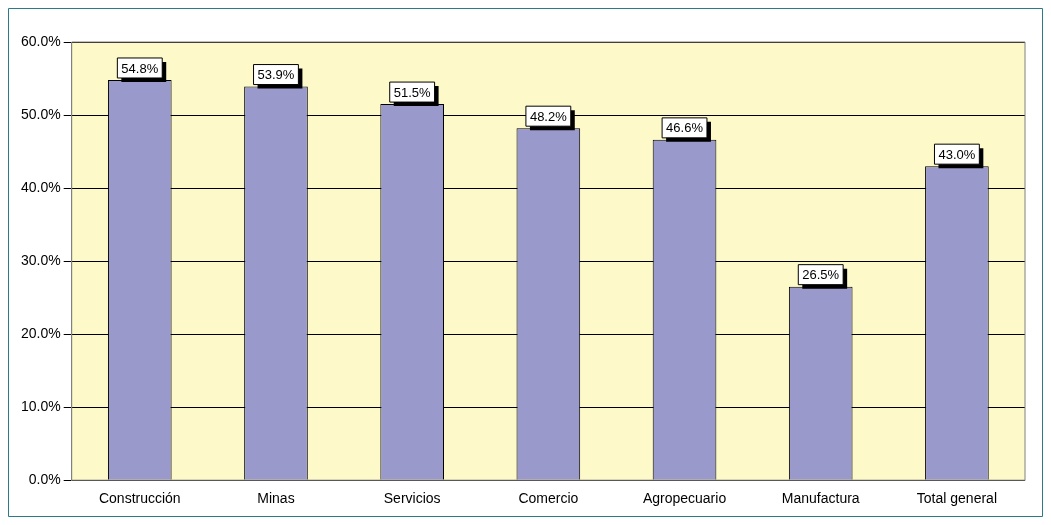  I want to click on x-tick-label: Manufactura, so click(820, 498).